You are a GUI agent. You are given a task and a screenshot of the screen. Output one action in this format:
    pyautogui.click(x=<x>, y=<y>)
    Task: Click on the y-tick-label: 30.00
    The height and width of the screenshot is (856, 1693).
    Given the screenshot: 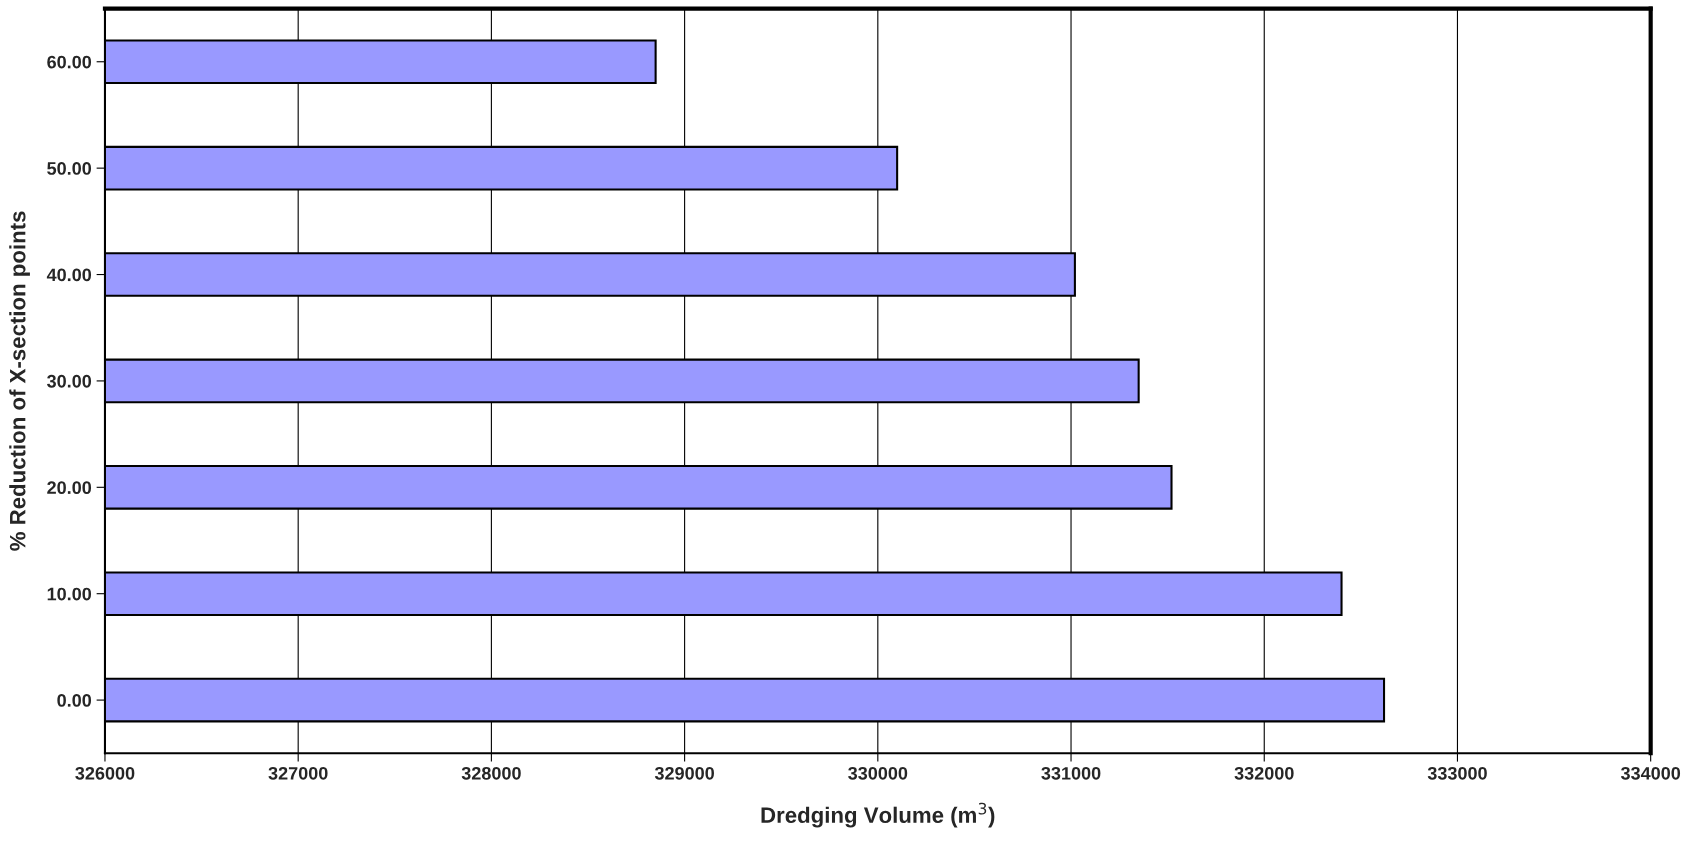 What is the action you would take?
    pyautogui.click(x=69, y=381)
    